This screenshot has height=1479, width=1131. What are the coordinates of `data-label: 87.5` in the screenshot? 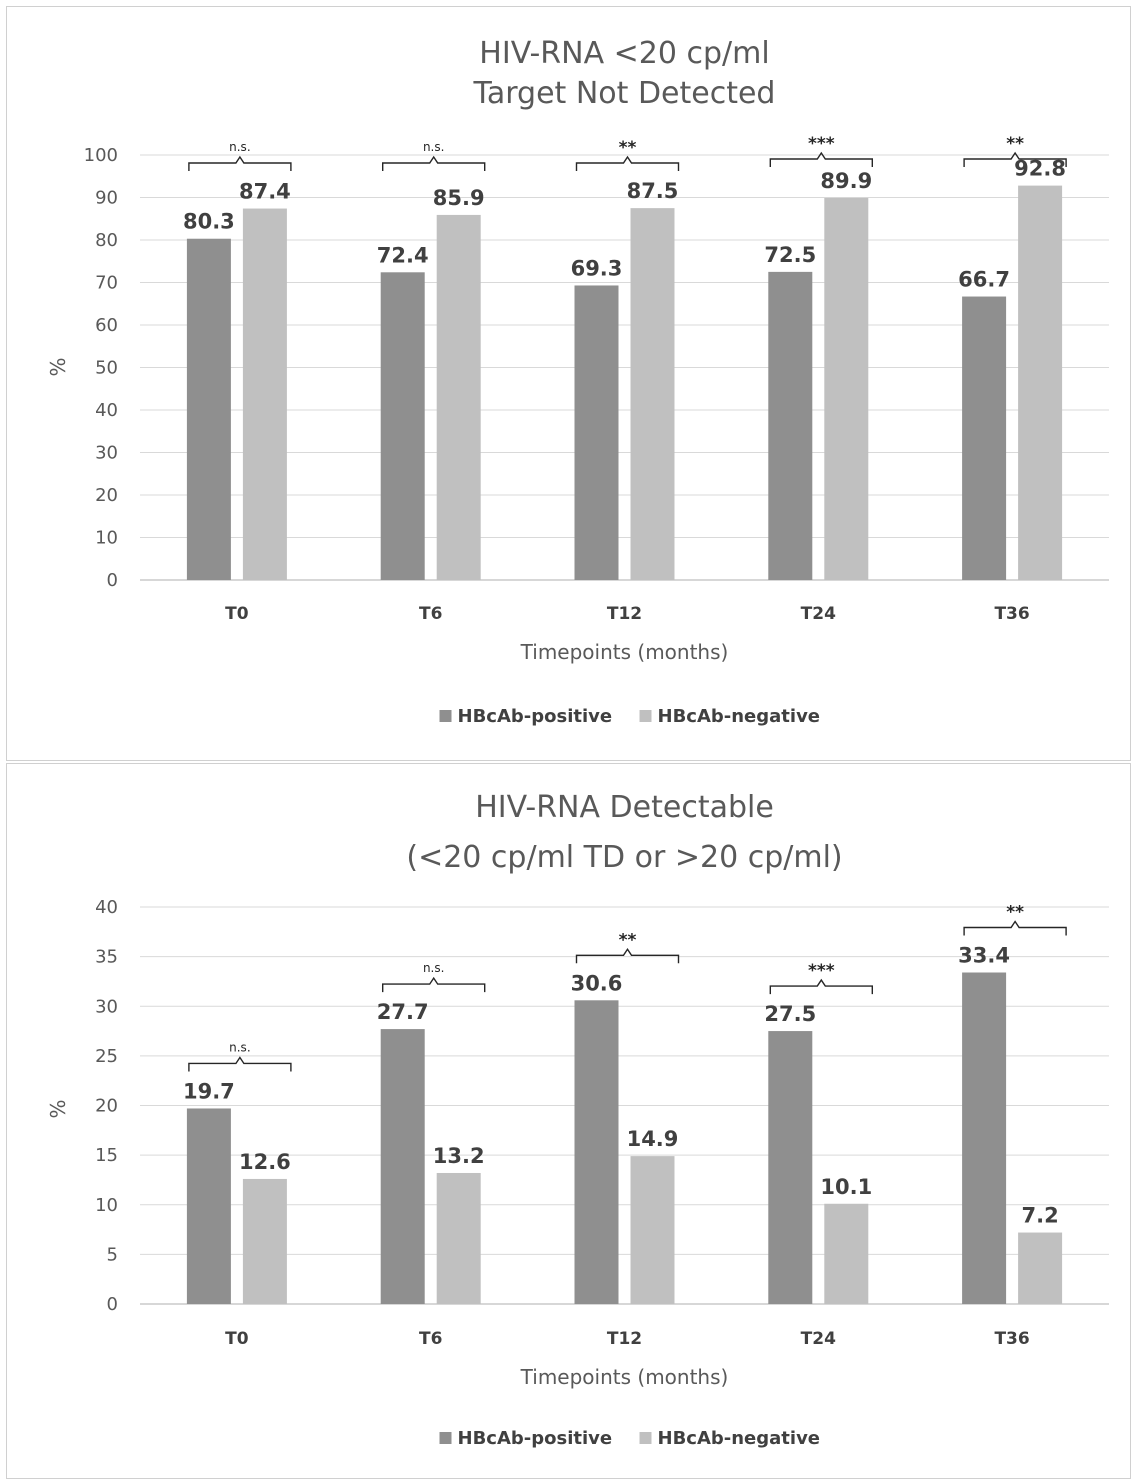 It's located at (653, 191).